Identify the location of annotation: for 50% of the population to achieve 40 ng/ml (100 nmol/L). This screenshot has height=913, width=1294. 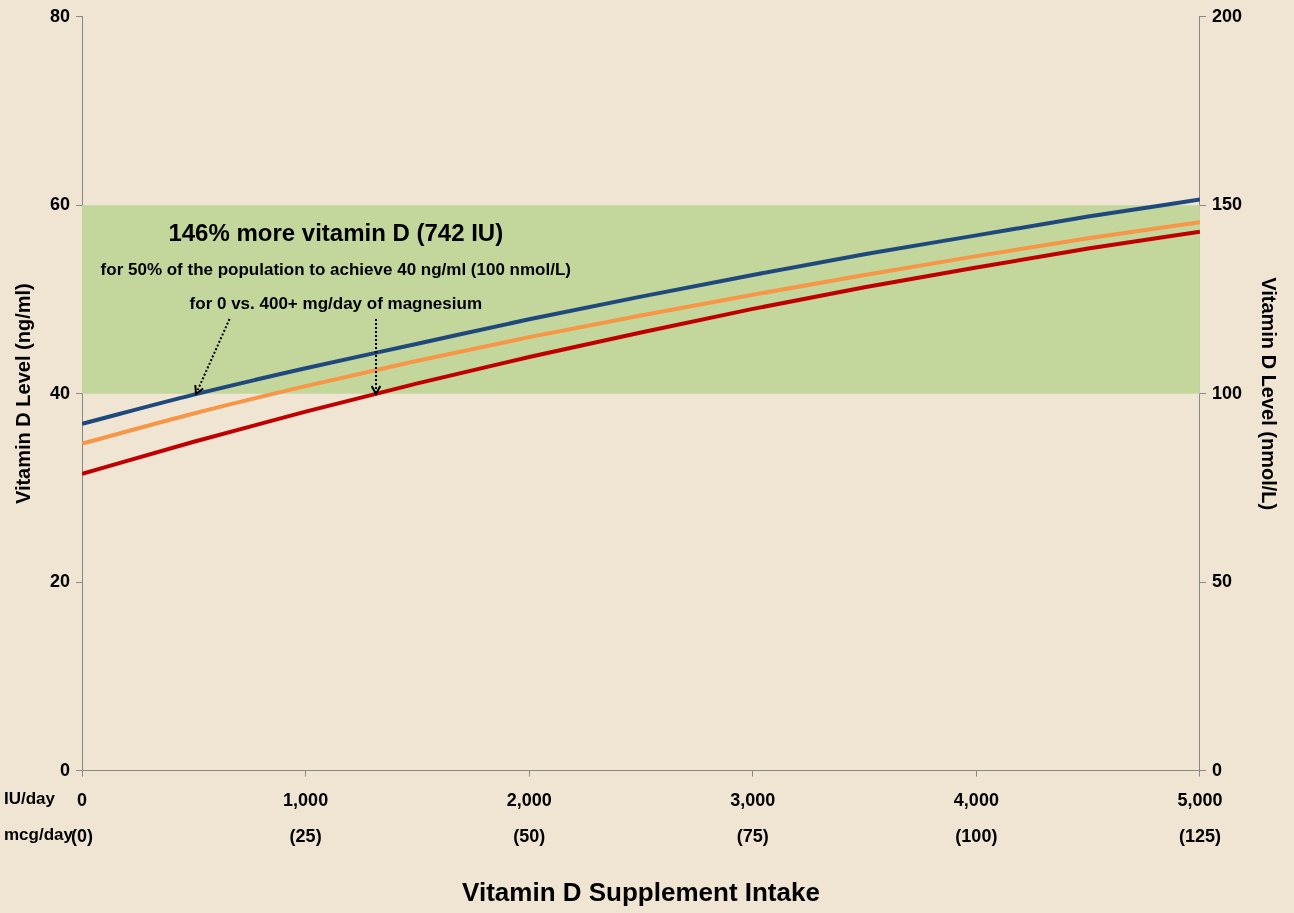
(335, 269).